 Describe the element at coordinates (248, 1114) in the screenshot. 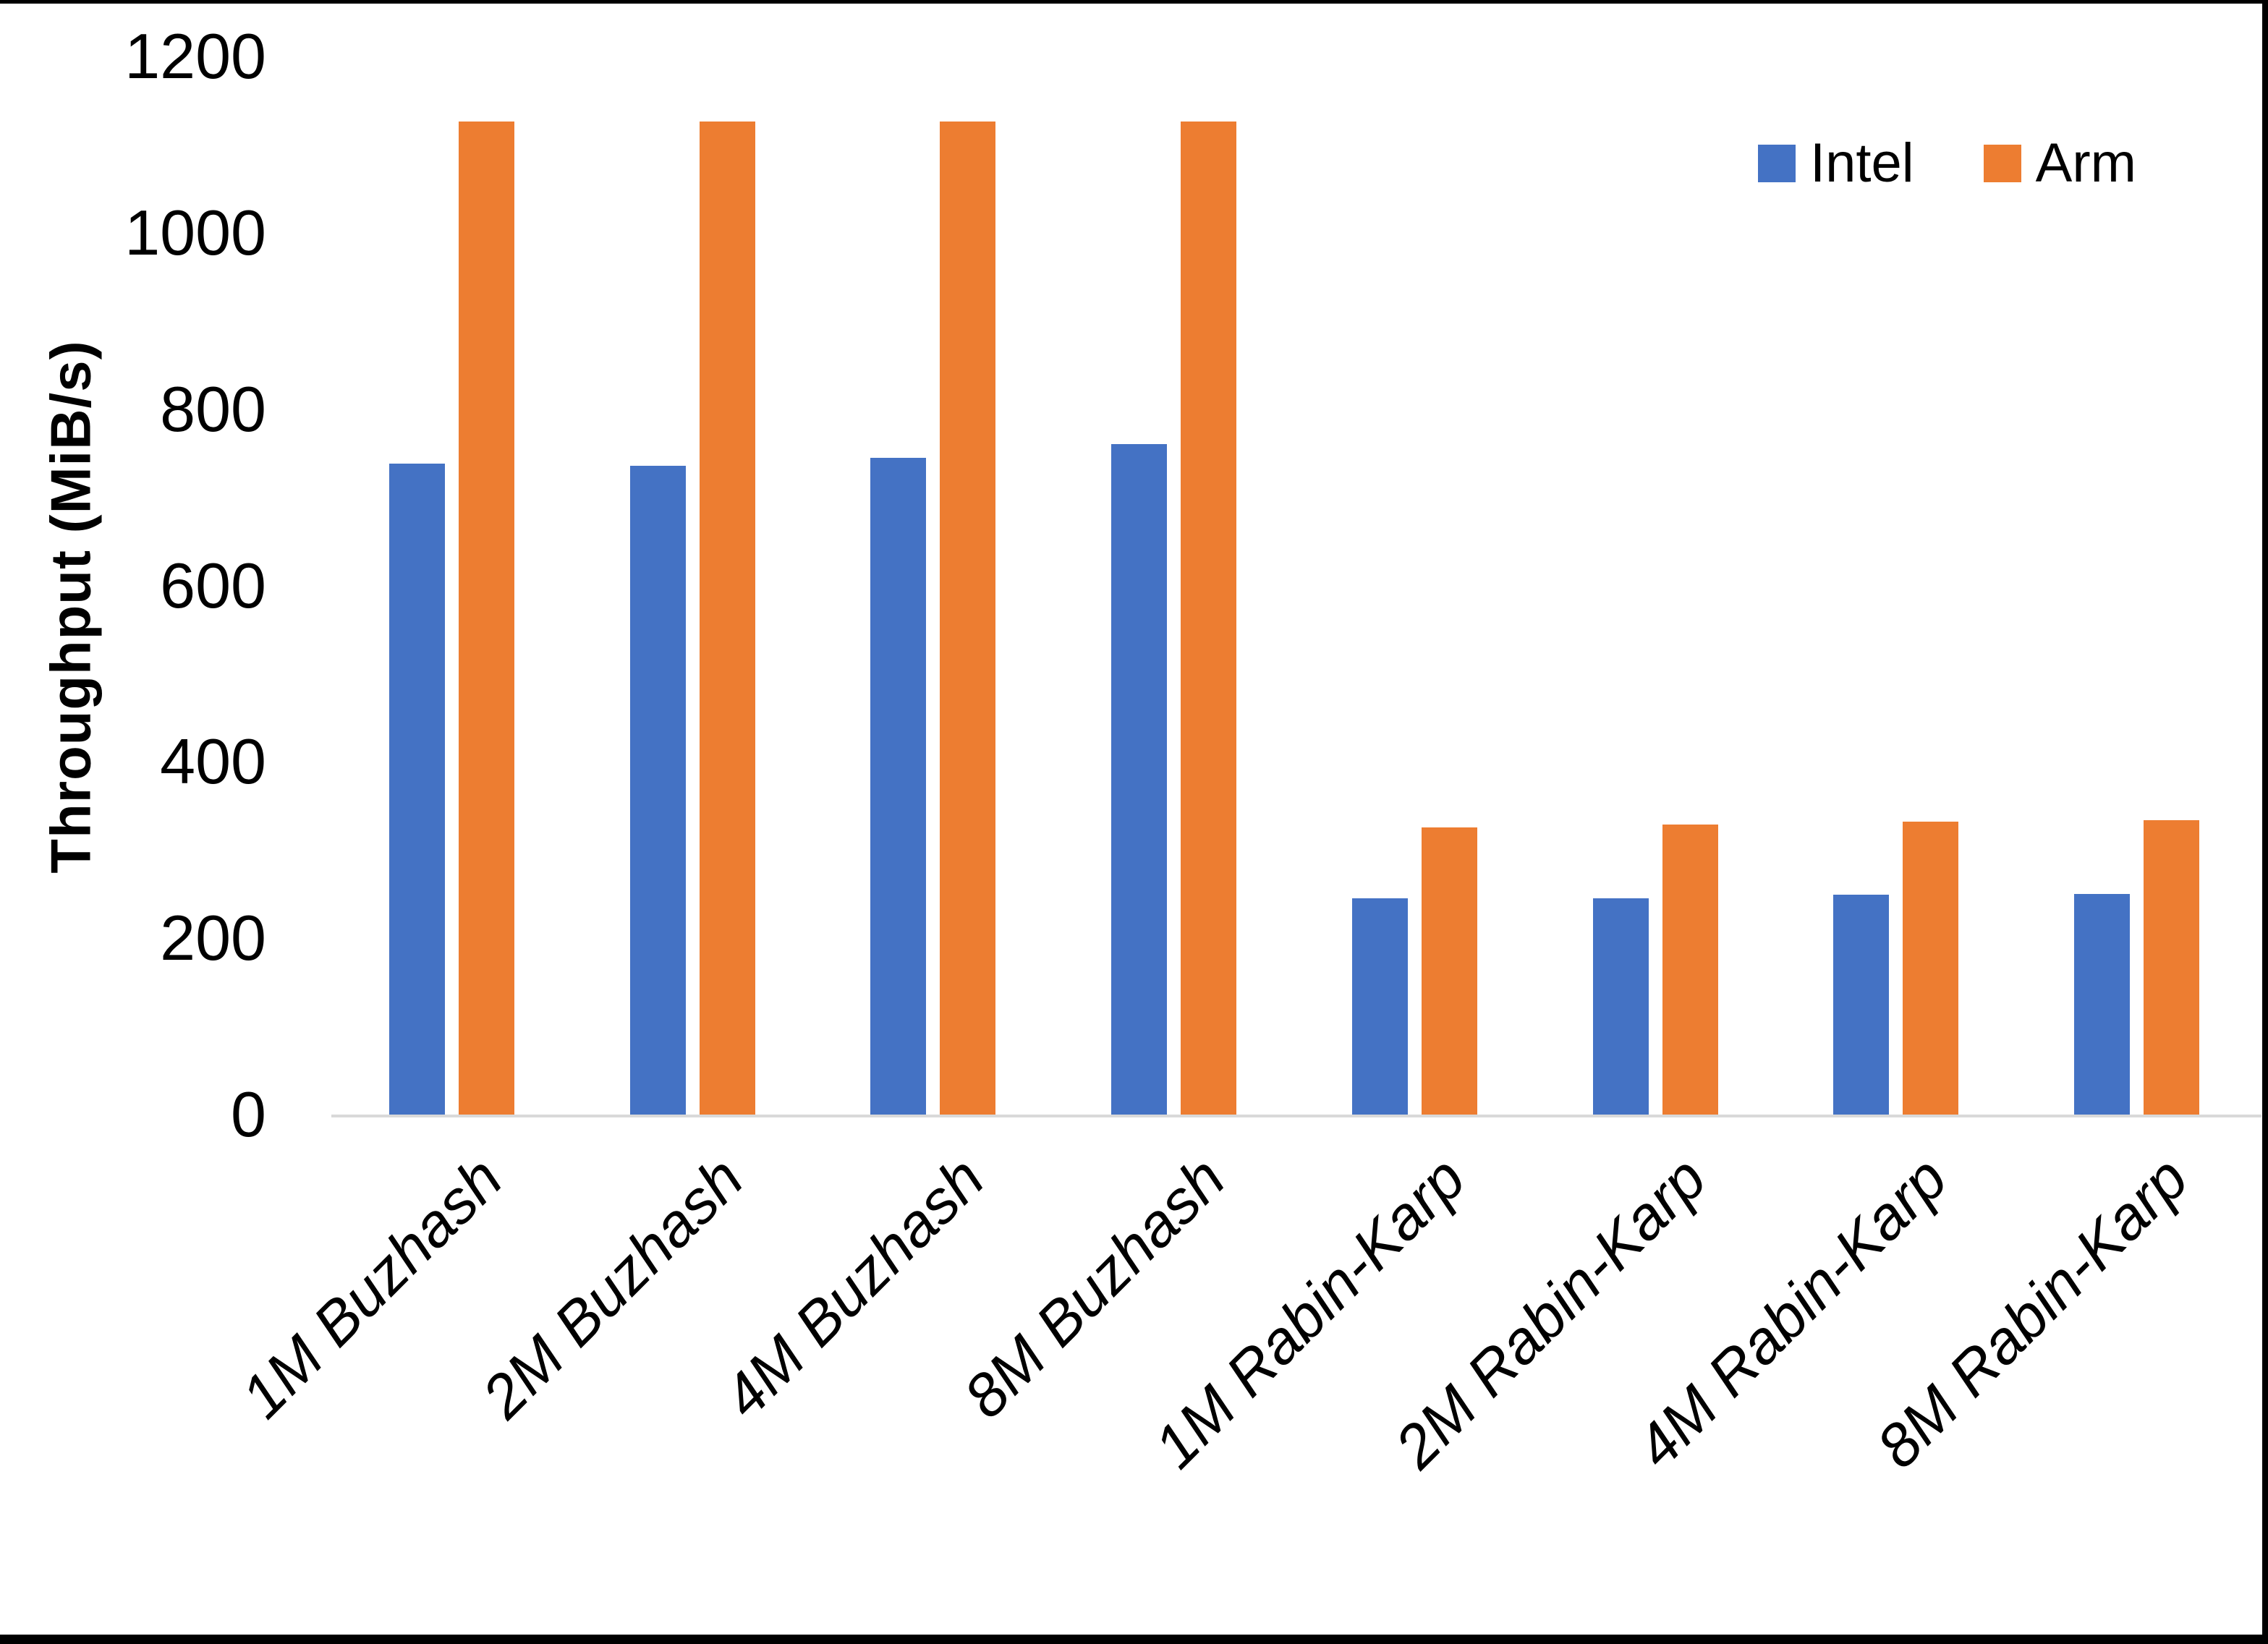

I see `y-tick-label: 0` at that location.